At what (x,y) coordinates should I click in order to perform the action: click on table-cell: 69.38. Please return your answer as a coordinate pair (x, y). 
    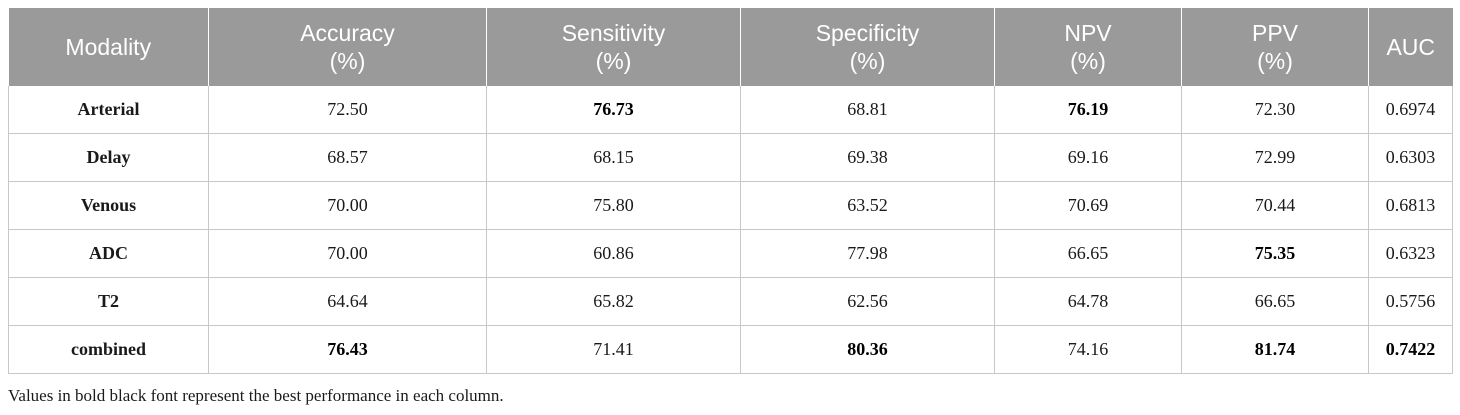
    Looking at the image, I should click on (867, 157).